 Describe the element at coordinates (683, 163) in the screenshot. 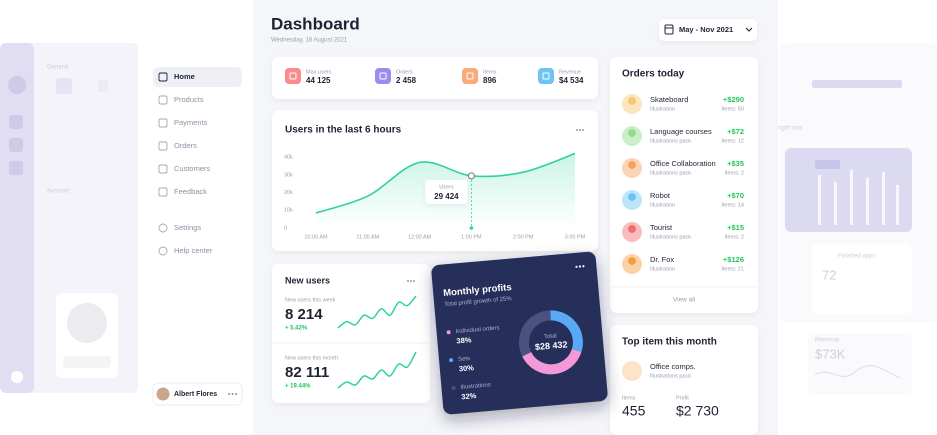

I see `order-name: Office Collaboration` at that location.